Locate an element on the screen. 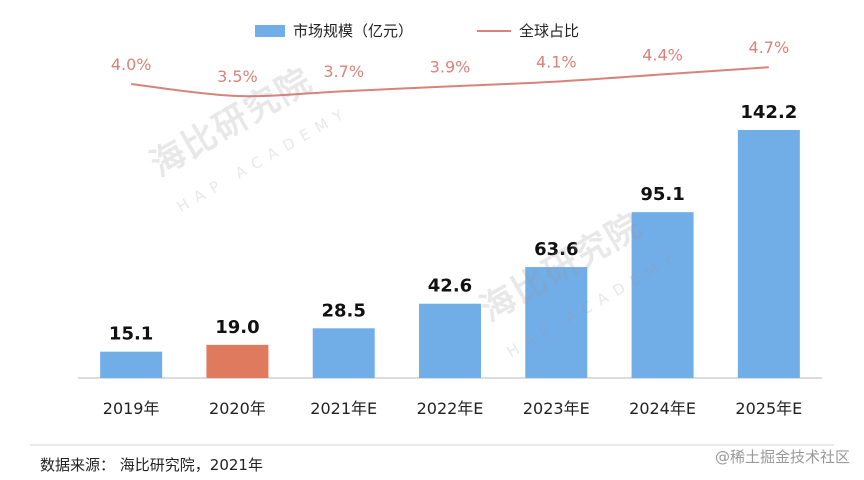 The width and height of the screenshot is (864, 480). legend-item-bar: 市场规模（亿元） is located at coordinates (334, 30).